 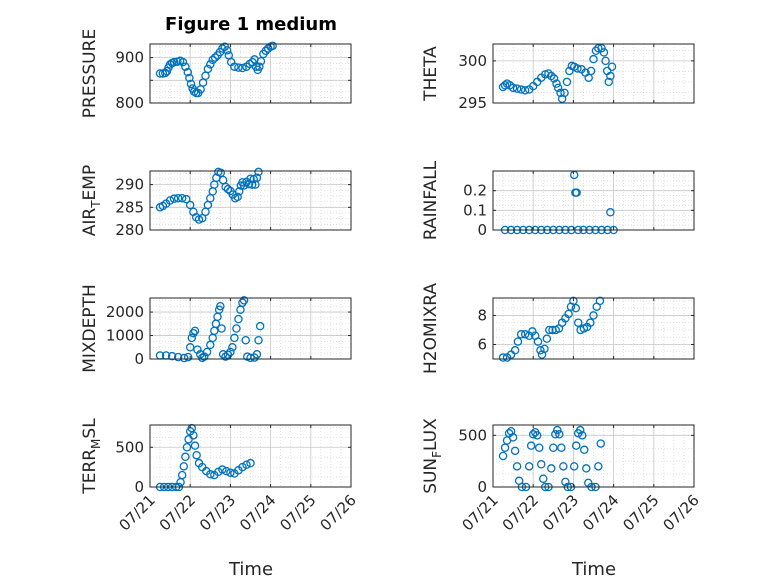 I want to click on panel-6-xtick-label: 07/24, so click(x=257, y=512).